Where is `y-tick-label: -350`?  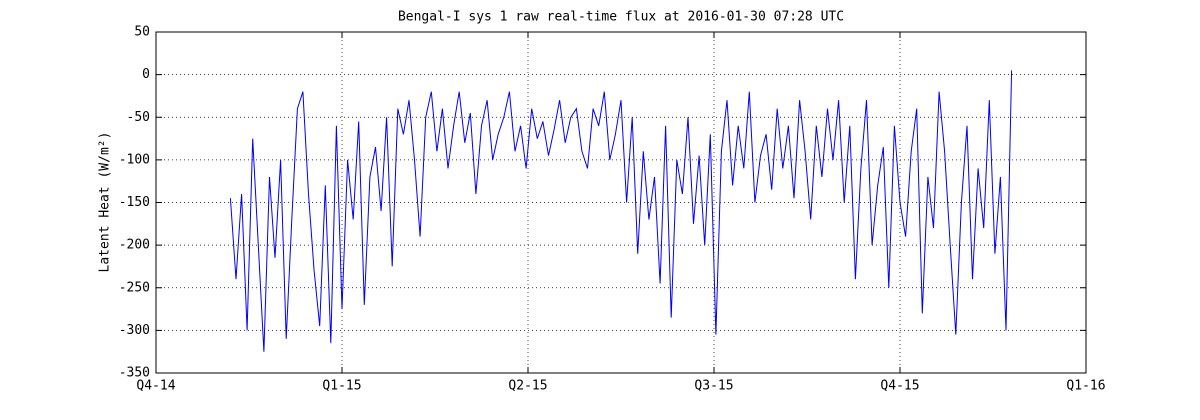 y-tick-label: -350 is located at coordinates (134, 373).